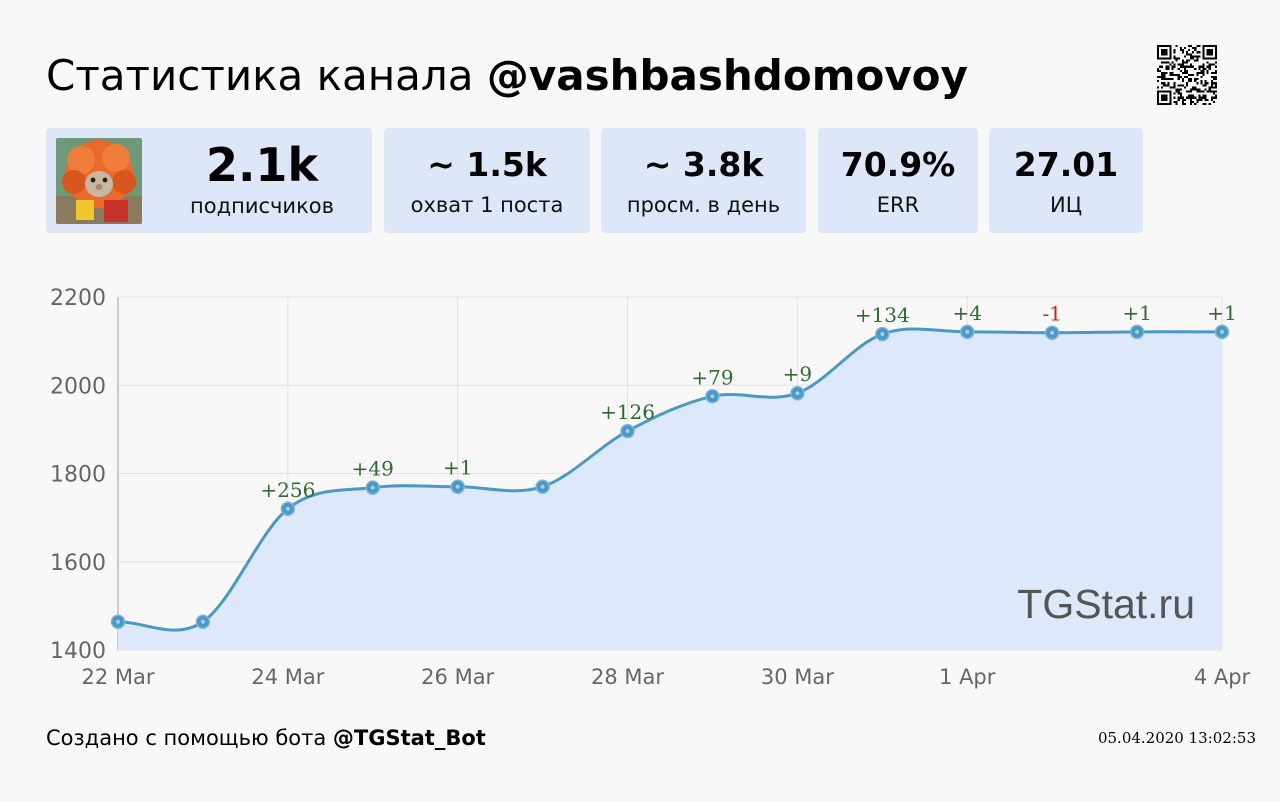 This screenshot has height=802, width=1280. Describe the element at coordinates (457, 468) in the screenshot. I see `data-label: +1` at that location.